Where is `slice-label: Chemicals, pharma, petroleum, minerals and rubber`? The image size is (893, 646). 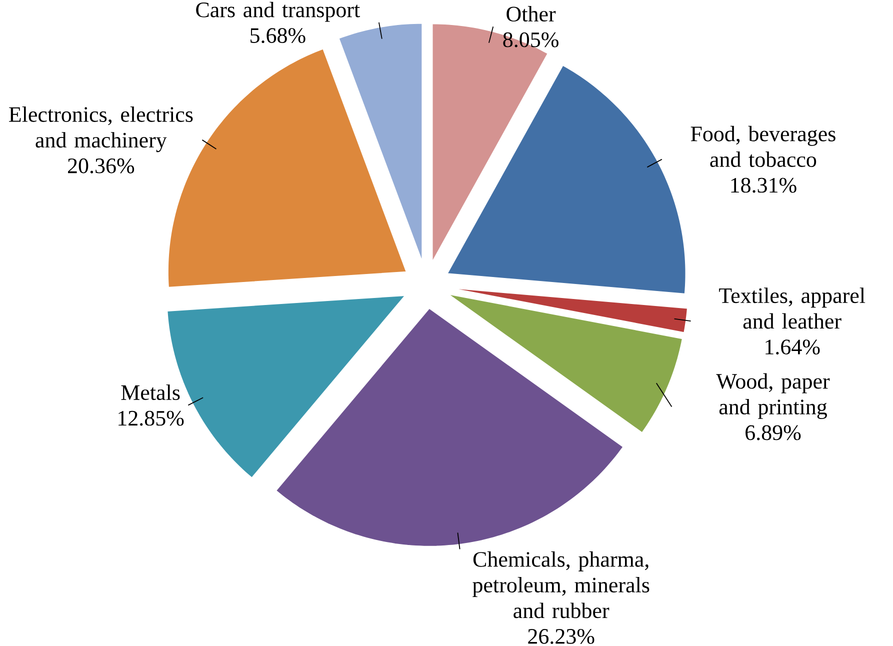 slice-label: Chemicals, pharma, petroleum, minerals and rubber is located at coordinates (561, 584).